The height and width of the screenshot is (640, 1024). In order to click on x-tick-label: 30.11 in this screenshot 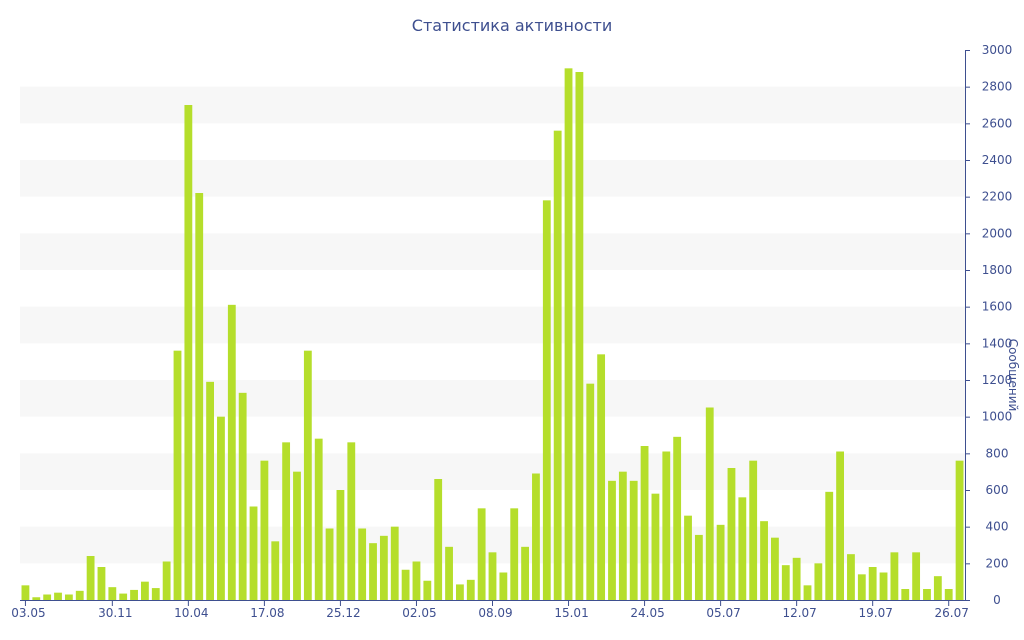, I will do `click(115, 613)`.